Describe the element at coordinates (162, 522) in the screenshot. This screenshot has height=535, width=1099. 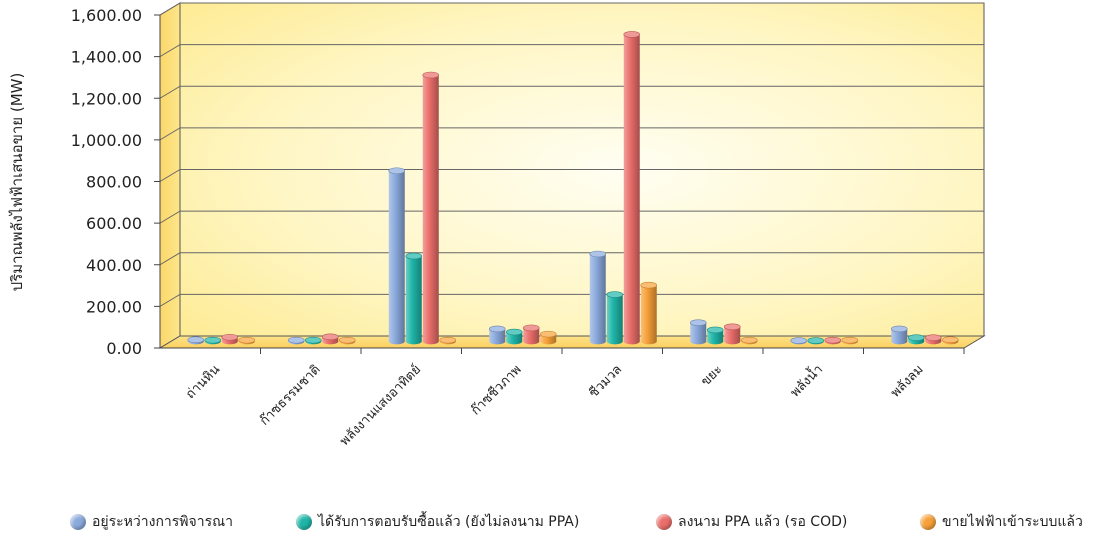
I see `legend-label-1: อยู่ระหว่างการพิจารณา` at that location.